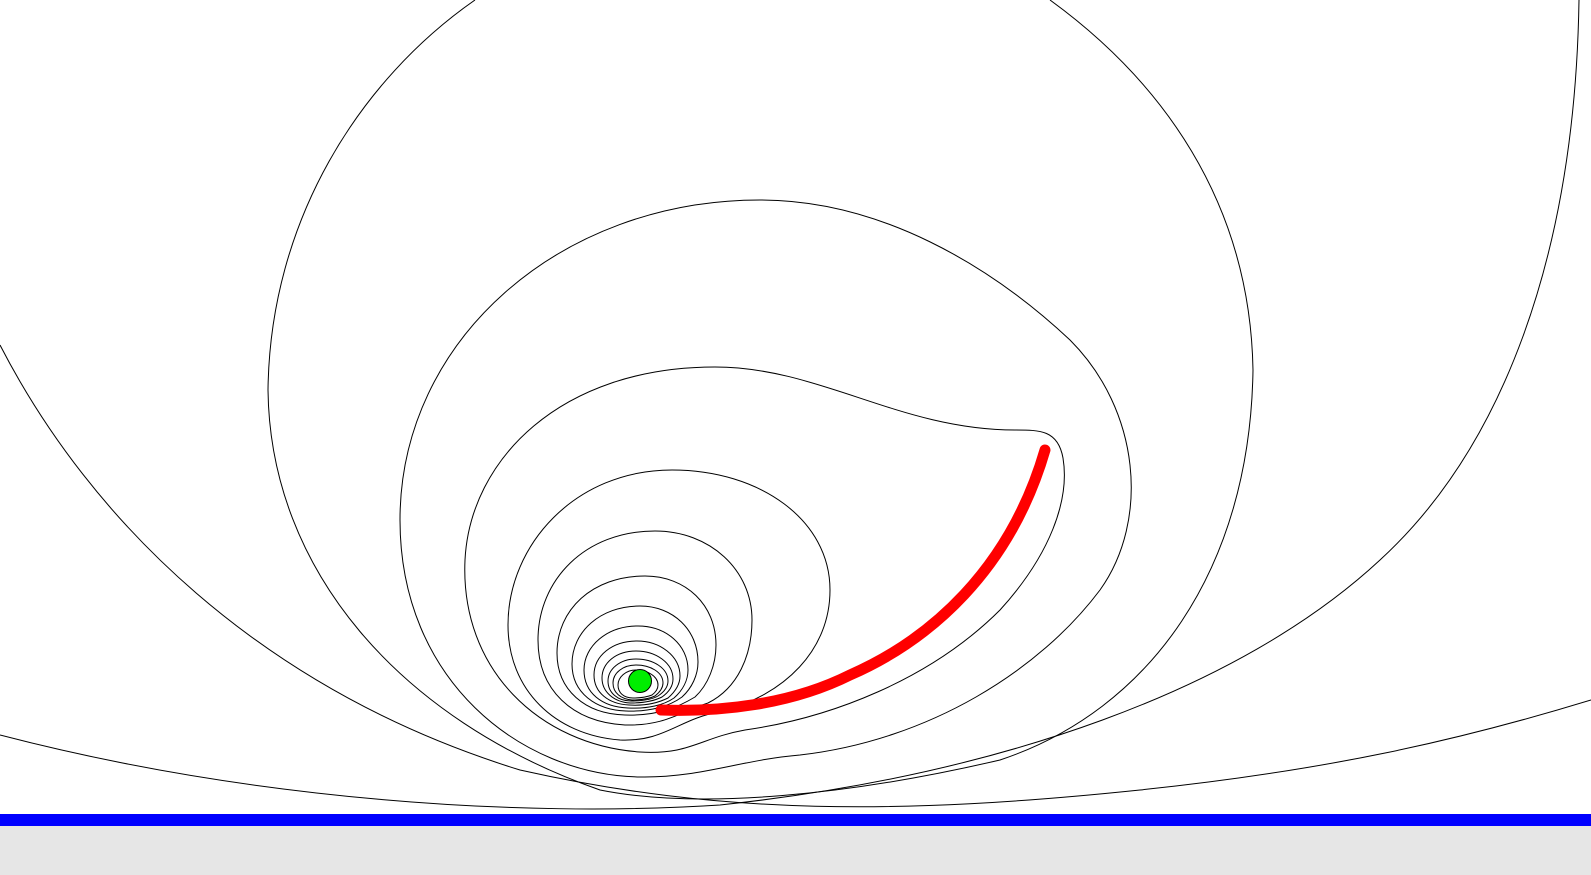 The width and height of the screenshot is (1591, 875). What do you see at coordinates (795, 820) in the screenshot?
I see `boundary-line` at bounding box center [795, 820].